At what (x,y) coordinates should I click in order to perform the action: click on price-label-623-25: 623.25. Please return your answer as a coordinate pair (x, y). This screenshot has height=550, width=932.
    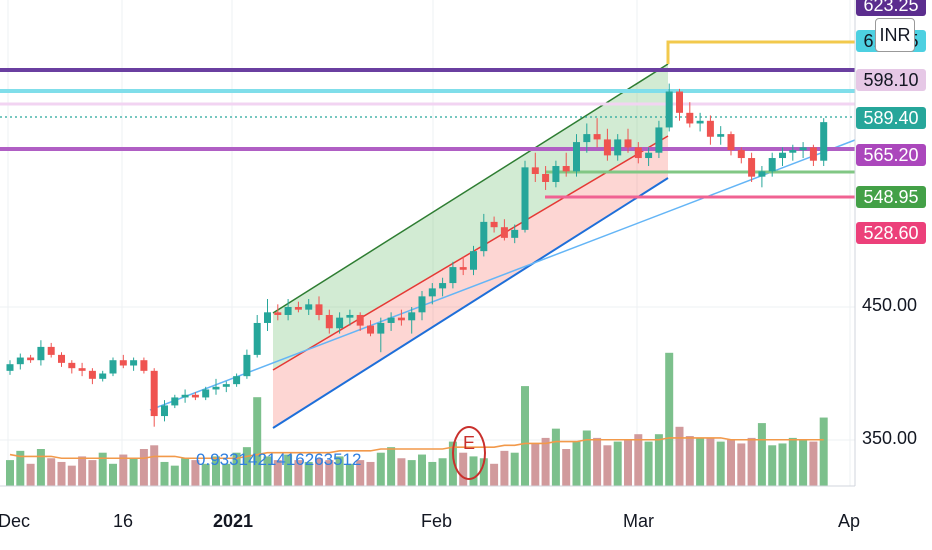
    Looking at the image, I should click on (891, 8).